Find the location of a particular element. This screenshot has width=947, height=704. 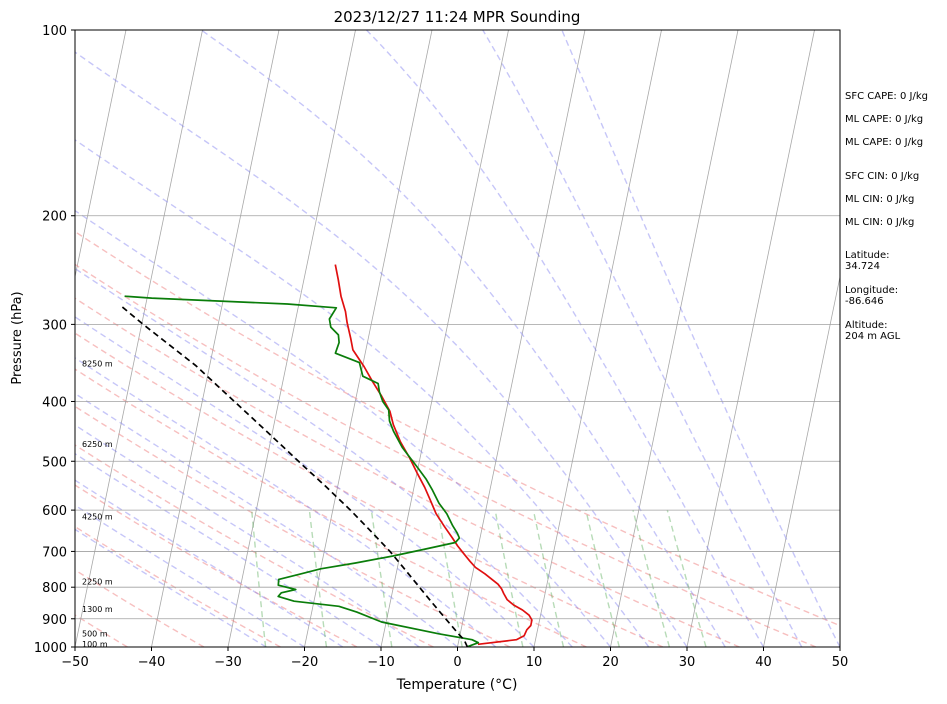

x-tick-label: 30 is located at coordinates (687, 662).